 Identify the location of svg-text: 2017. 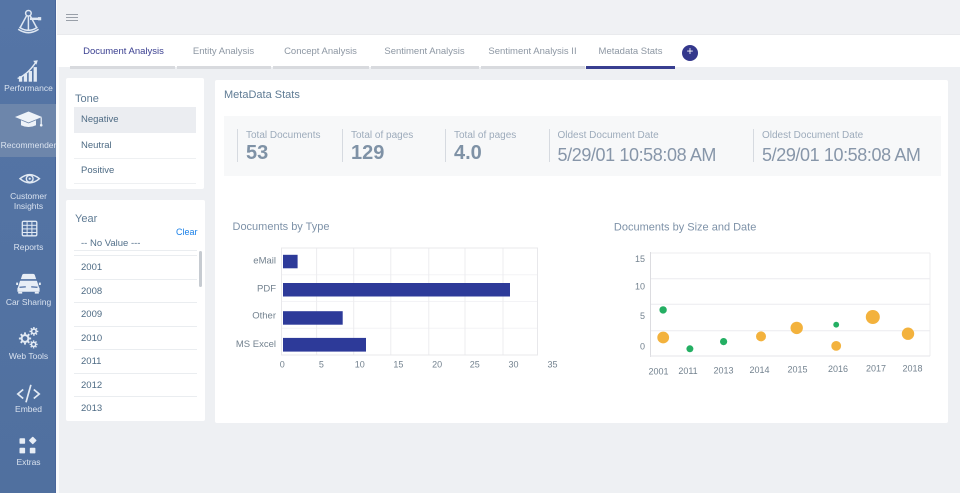
(876, 368).